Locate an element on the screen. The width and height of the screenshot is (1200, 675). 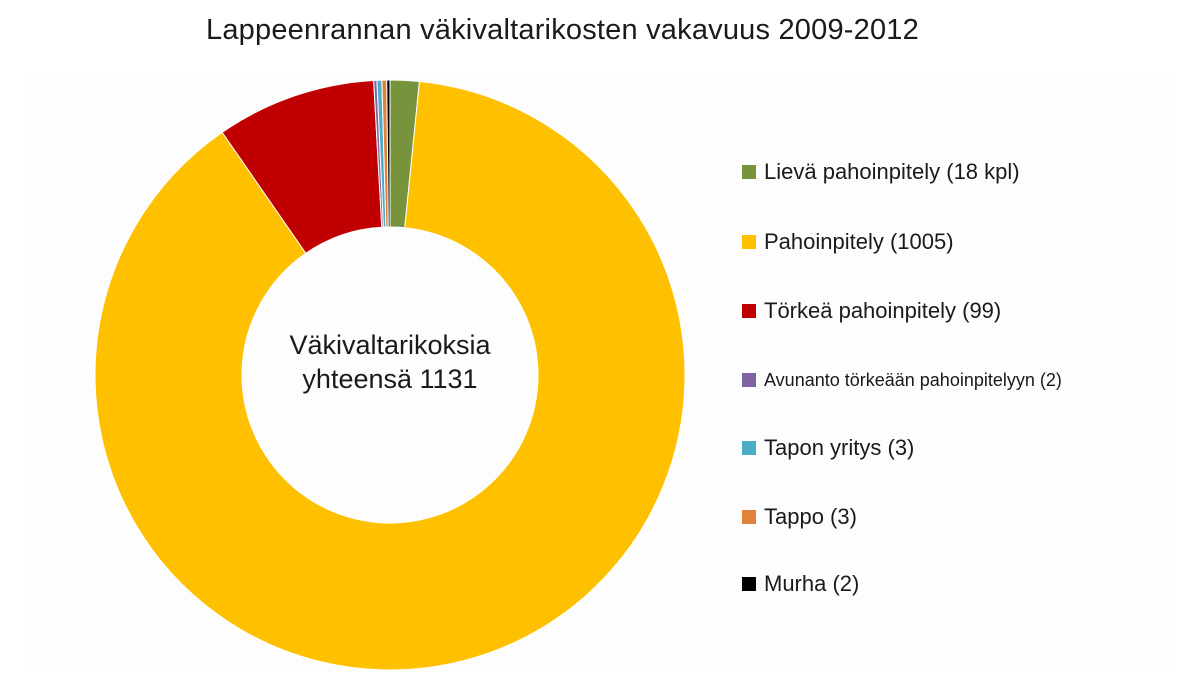
legend-label-4: Tapon yritys (3) is located at coordinates (839, 447).